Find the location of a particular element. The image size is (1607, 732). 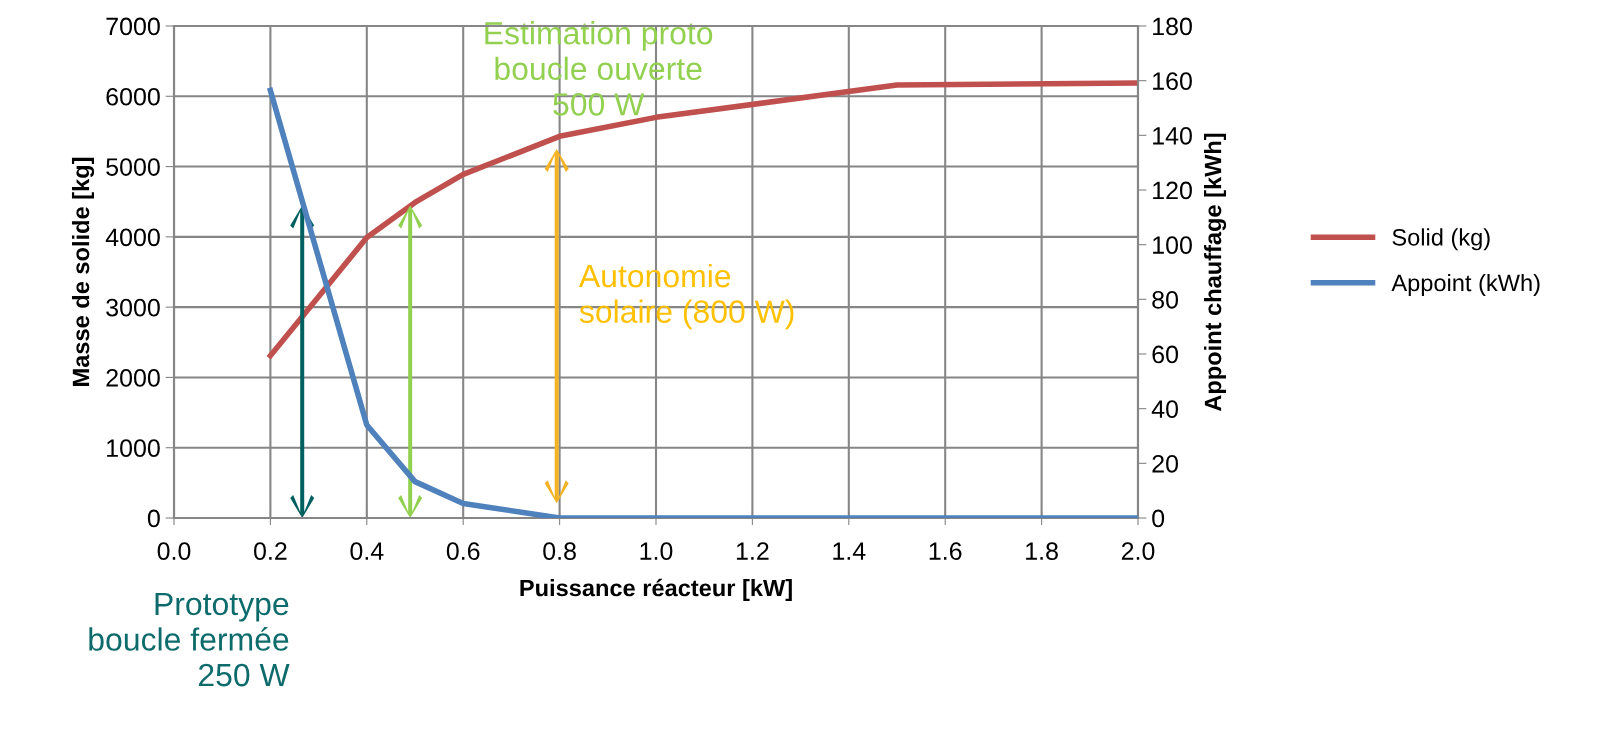

y-tick-label: 4000 is located at coordinates (132, 237).